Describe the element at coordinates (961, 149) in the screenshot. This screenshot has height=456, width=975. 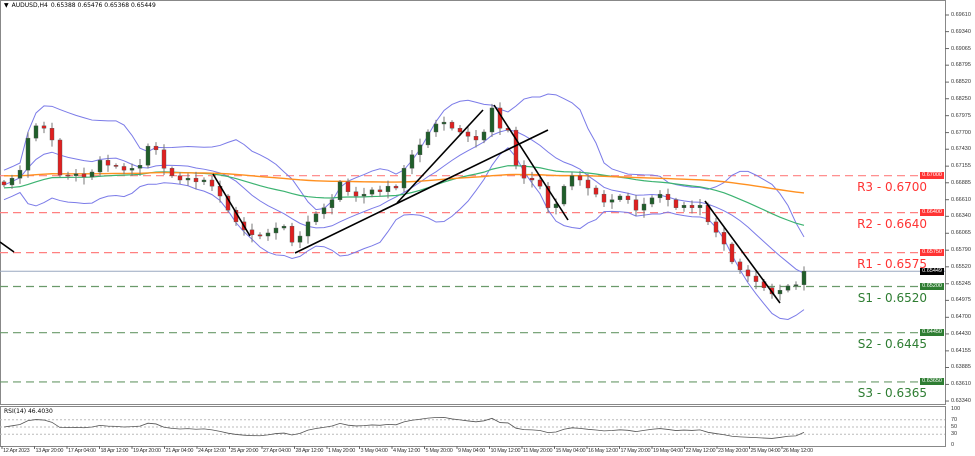
I see `y-tick-label: 0.67430` at that location.